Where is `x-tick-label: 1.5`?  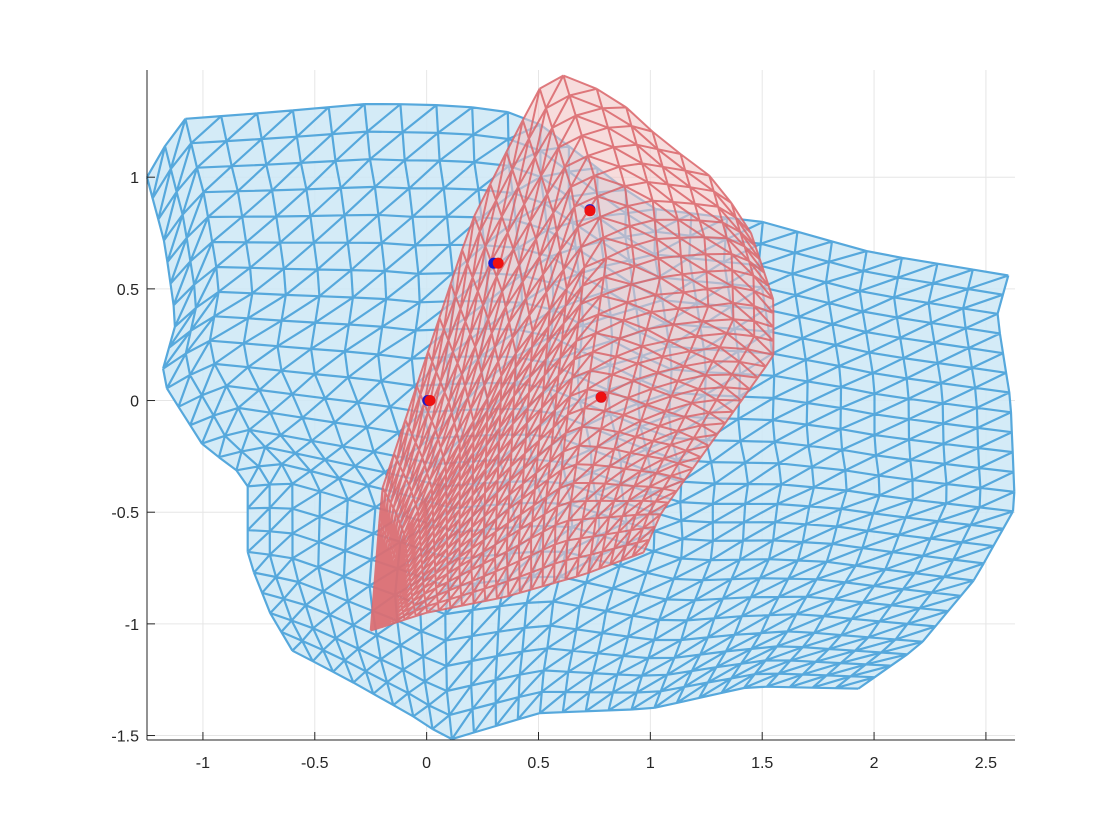 x-tick-label: 1.5 is located at coordinates (762, 763).